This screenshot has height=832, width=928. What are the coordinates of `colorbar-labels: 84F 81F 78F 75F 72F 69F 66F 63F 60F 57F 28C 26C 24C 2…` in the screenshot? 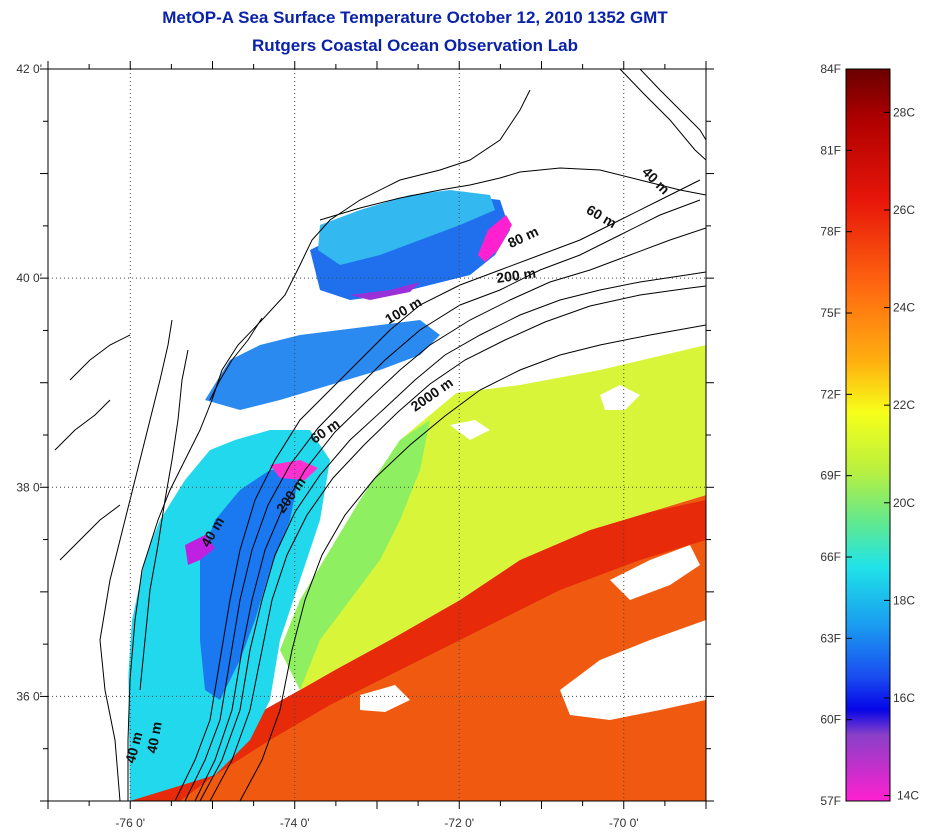 It's located at (869, 435).